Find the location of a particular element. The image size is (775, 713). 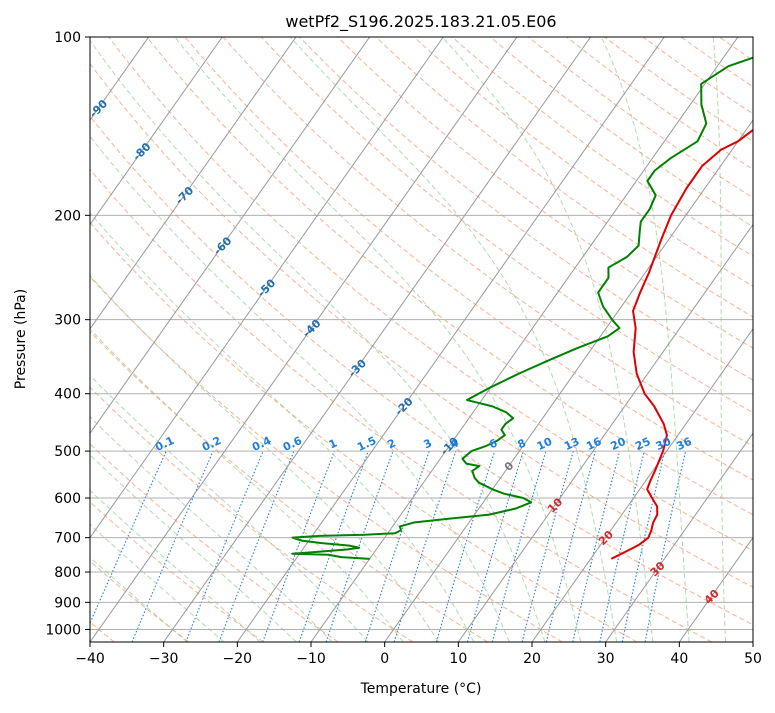

y-tick-label: 400 is located at coordinates (67, 395).